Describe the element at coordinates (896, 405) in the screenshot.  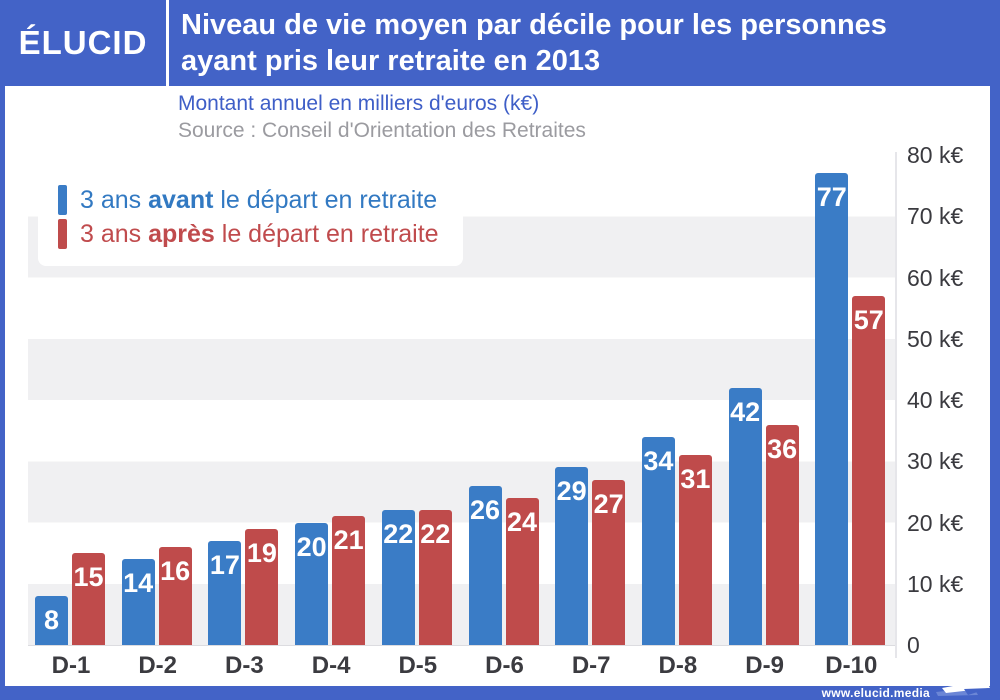
I see `y-axis-line` at that location.